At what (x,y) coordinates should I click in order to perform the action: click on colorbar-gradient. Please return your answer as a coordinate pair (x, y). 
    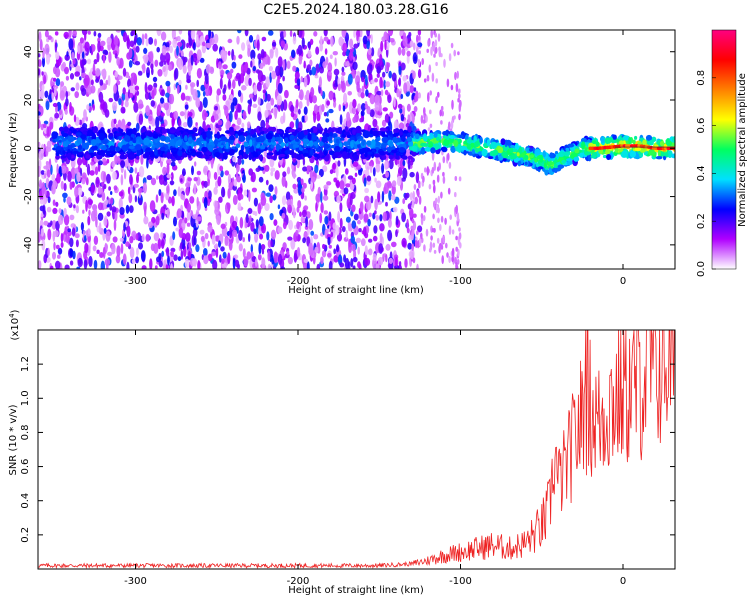
    Looking at the image, I should click on (724, 149).